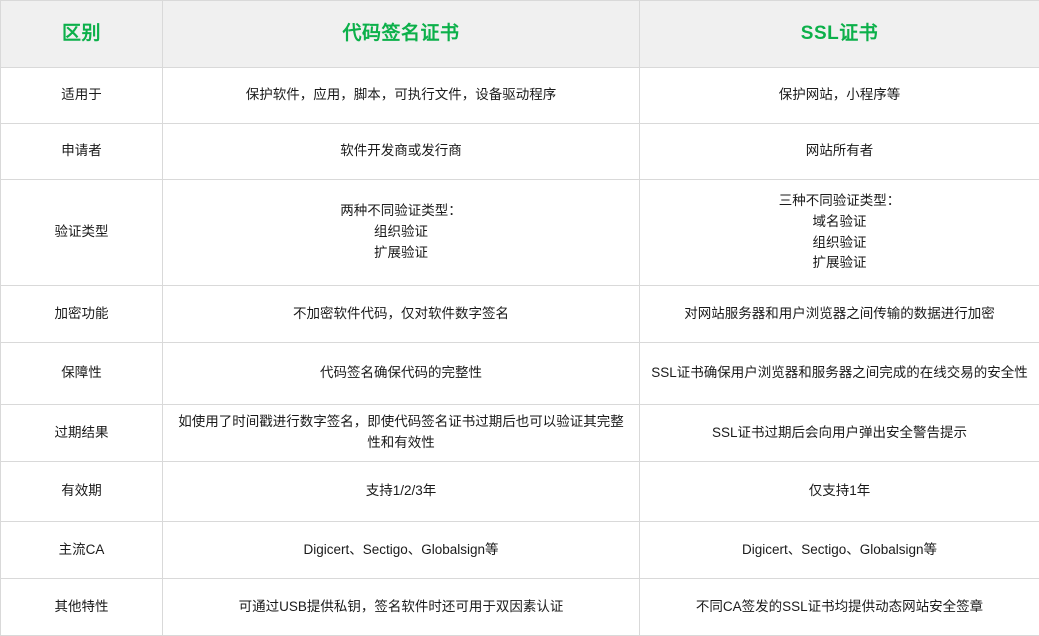 This screenshot has height=636, width=1039. What do you see at coordinates (839, 233) in the screenshot?
I see `ssl-value: 三种不同验证类型： 域名验证 组织验证 扩展验证` at bounding box center [839, 233].